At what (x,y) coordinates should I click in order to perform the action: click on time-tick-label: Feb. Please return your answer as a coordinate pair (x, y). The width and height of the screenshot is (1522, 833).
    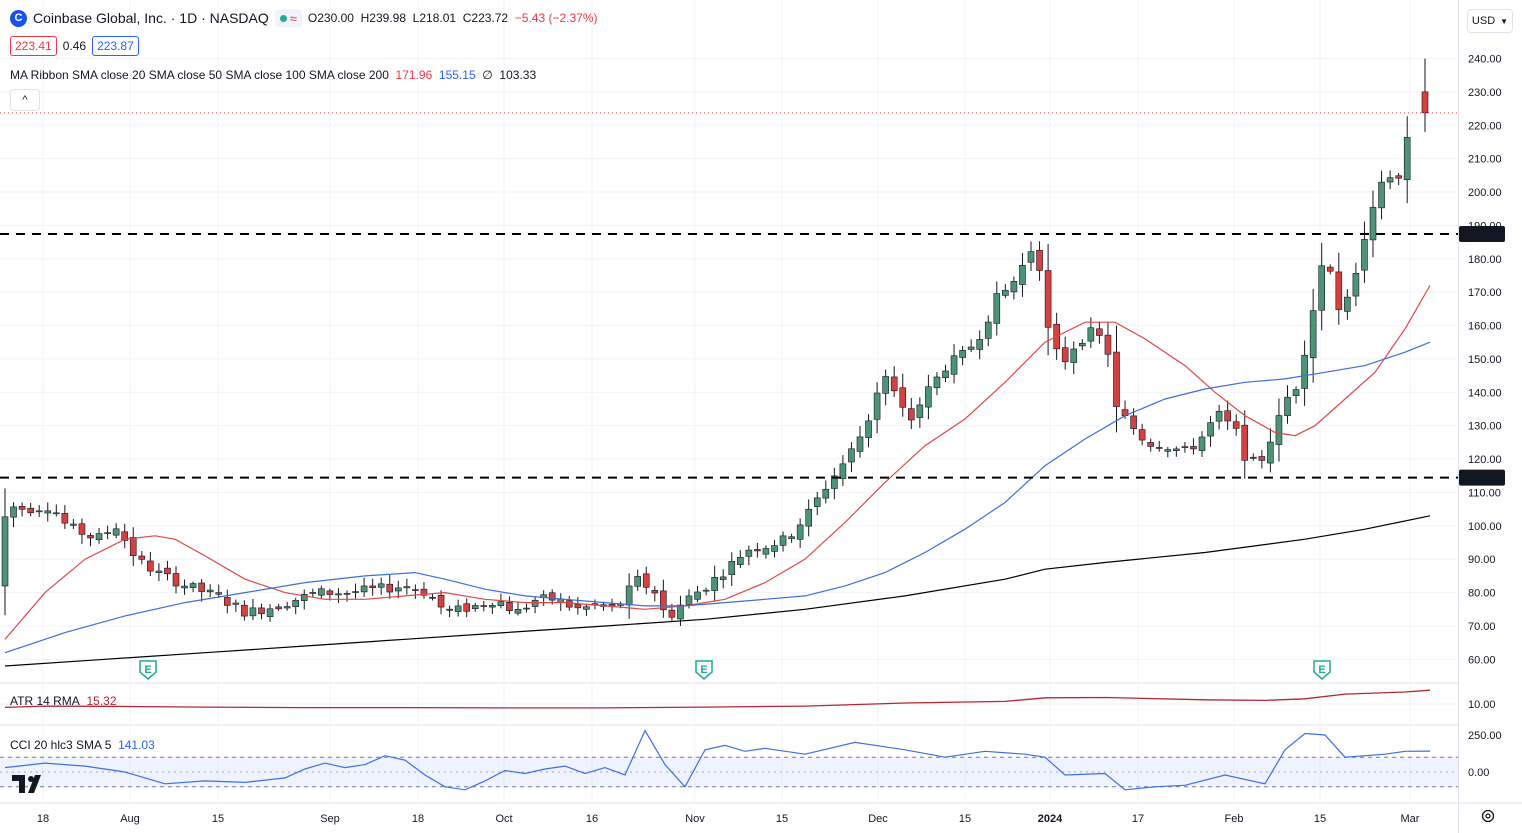
    Looking at the image, I should click on (1234, 819).